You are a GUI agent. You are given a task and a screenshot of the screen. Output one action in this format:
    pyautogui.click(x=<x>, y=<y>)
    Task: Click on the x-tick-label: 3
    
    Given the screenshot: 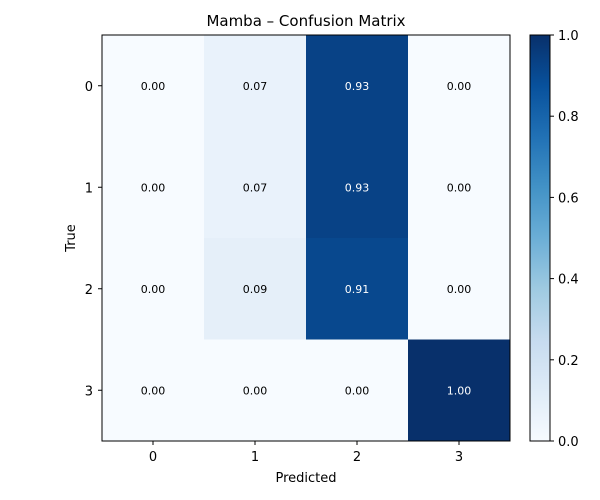 What is the action you would take?
    pyautogui.click(x=459, y=457)
    